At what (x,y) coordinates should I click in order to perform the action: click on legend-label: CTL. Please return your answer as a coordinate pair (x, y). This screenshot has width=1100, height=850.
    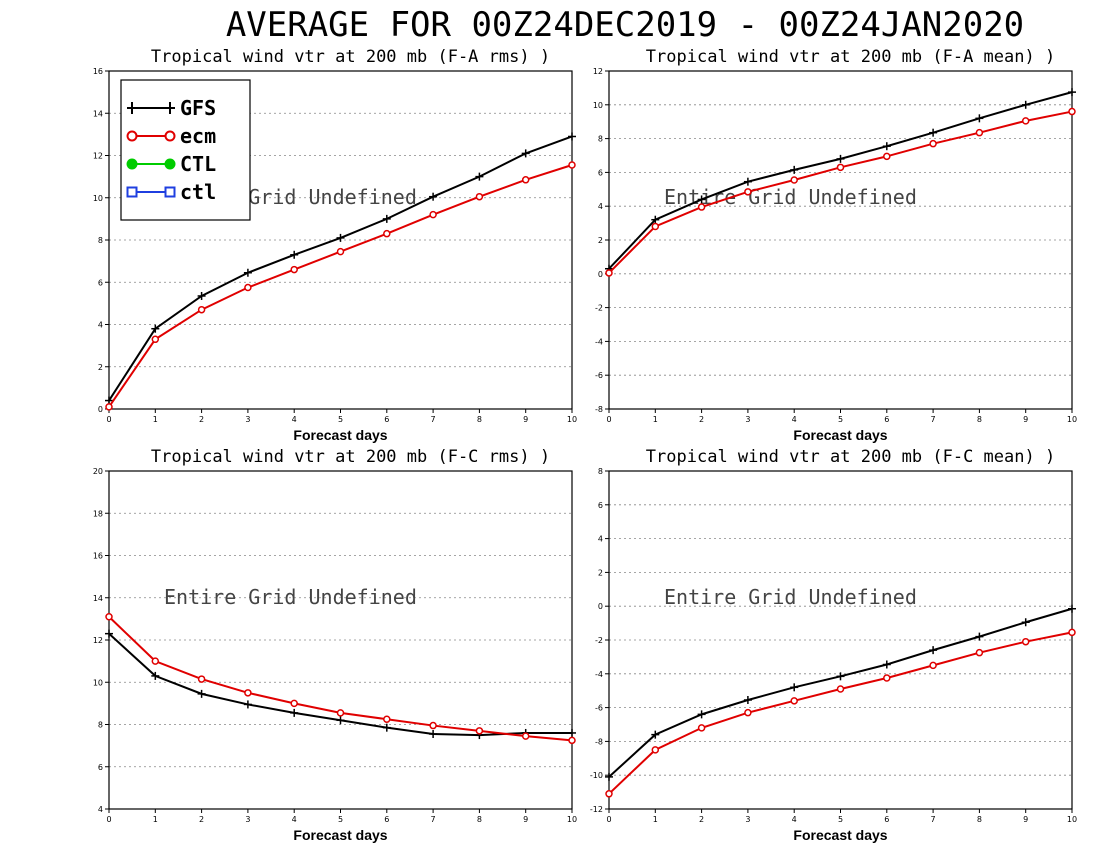
    Looking at the image, I should click on (198, 164).